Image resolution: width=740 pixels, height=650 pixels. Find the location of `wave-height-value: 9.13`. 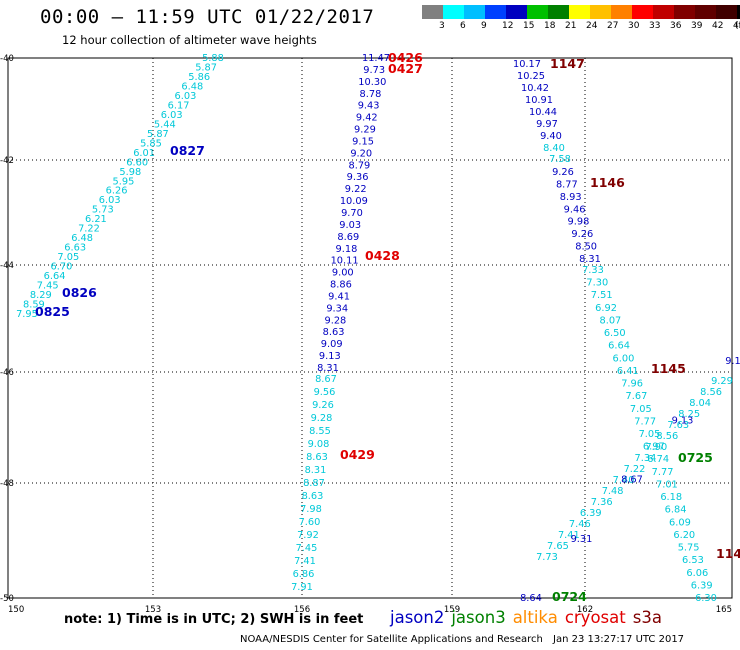

wave-height-value: 9.13 is located at coordinates (330, 356).